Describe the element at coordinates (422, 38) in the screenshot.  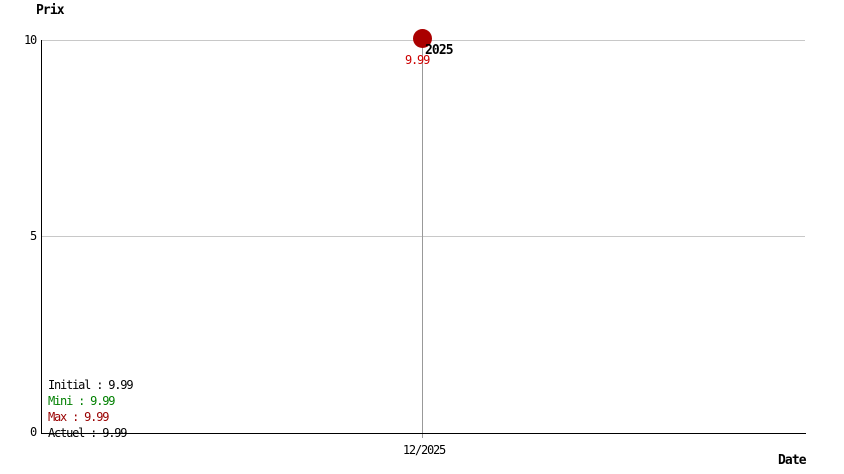
I see `data-point-12-2025` at that location.